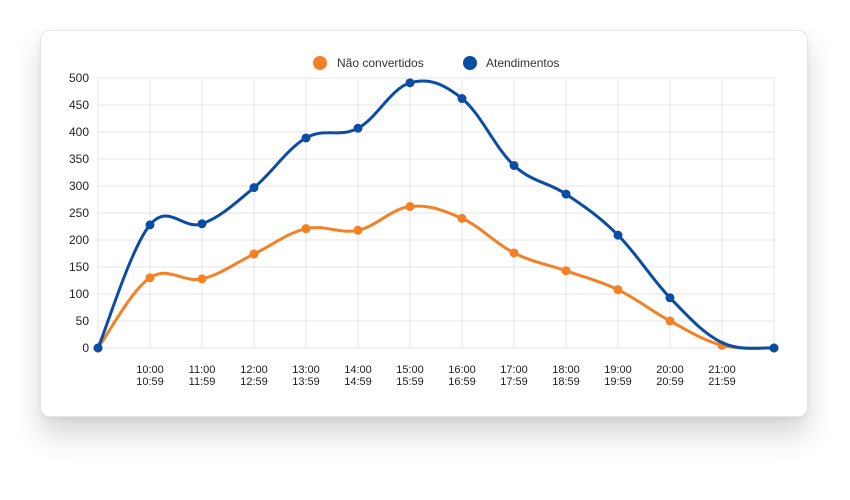 The image size is (850, 500). I want to click on legend: Não convertidos Atendimentos, so click(436, 63).